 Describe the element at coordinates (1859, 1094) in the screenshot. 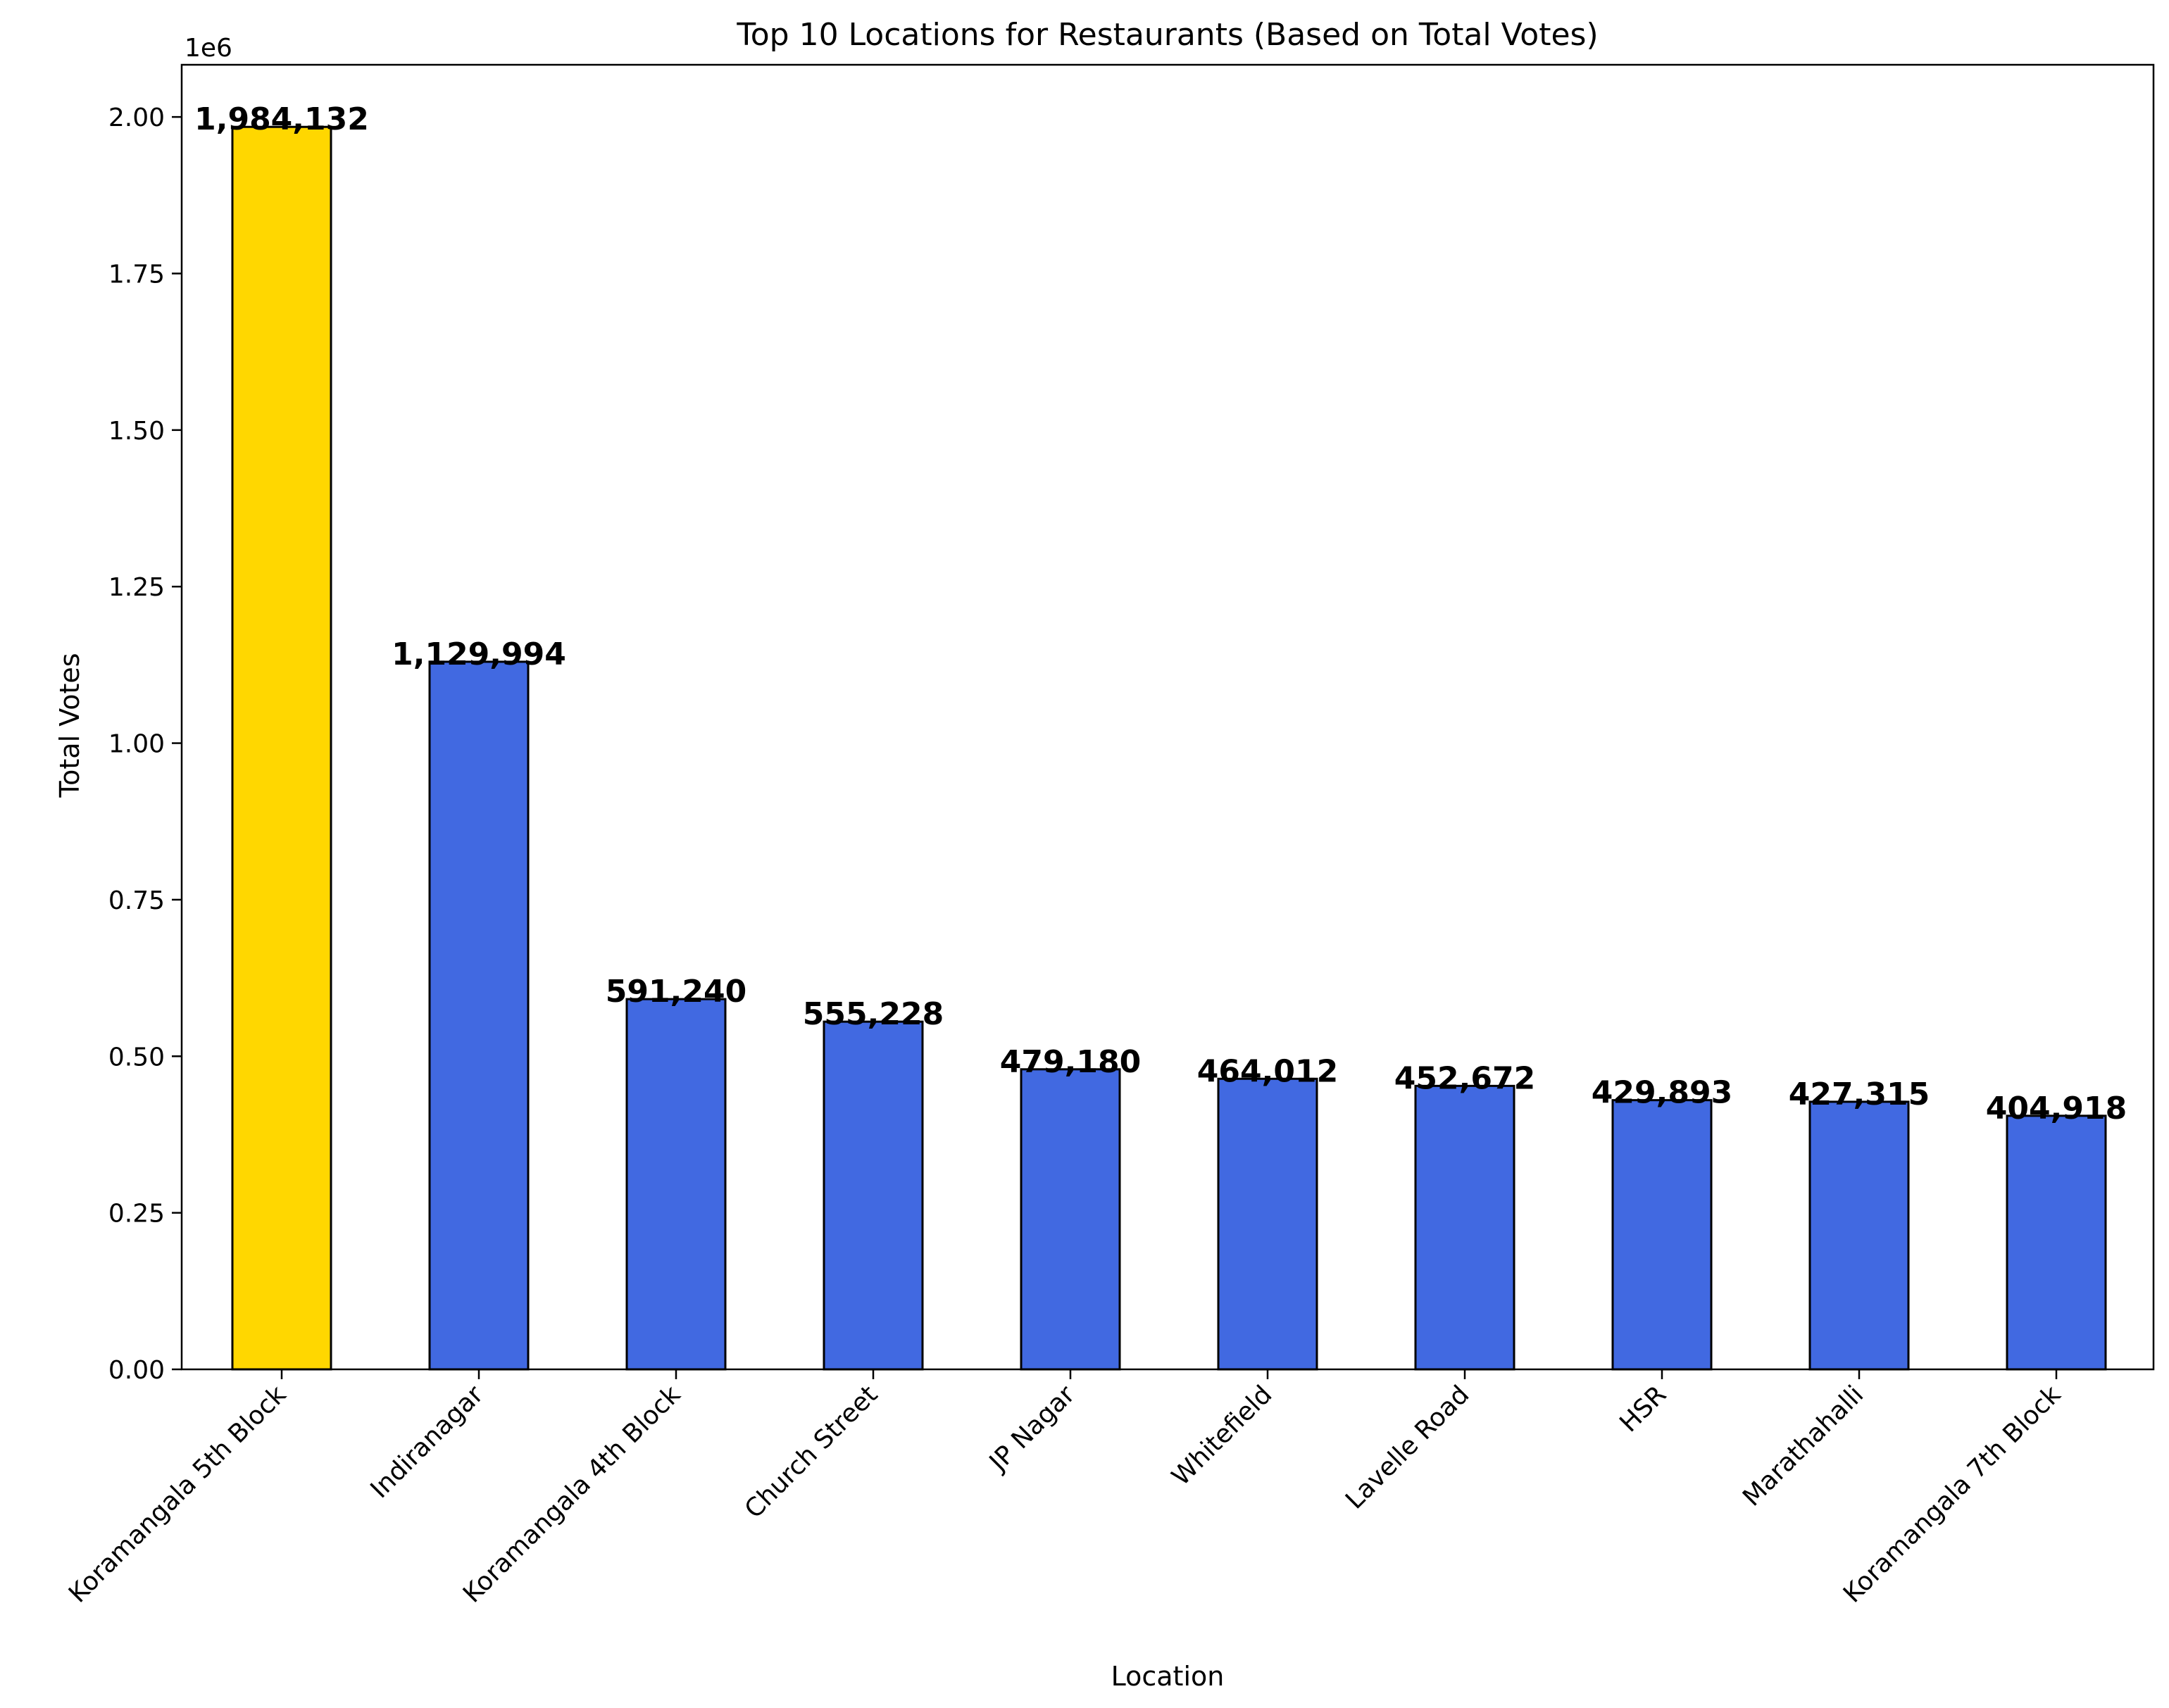

I see `bar-value-label: 427,315` at that location.